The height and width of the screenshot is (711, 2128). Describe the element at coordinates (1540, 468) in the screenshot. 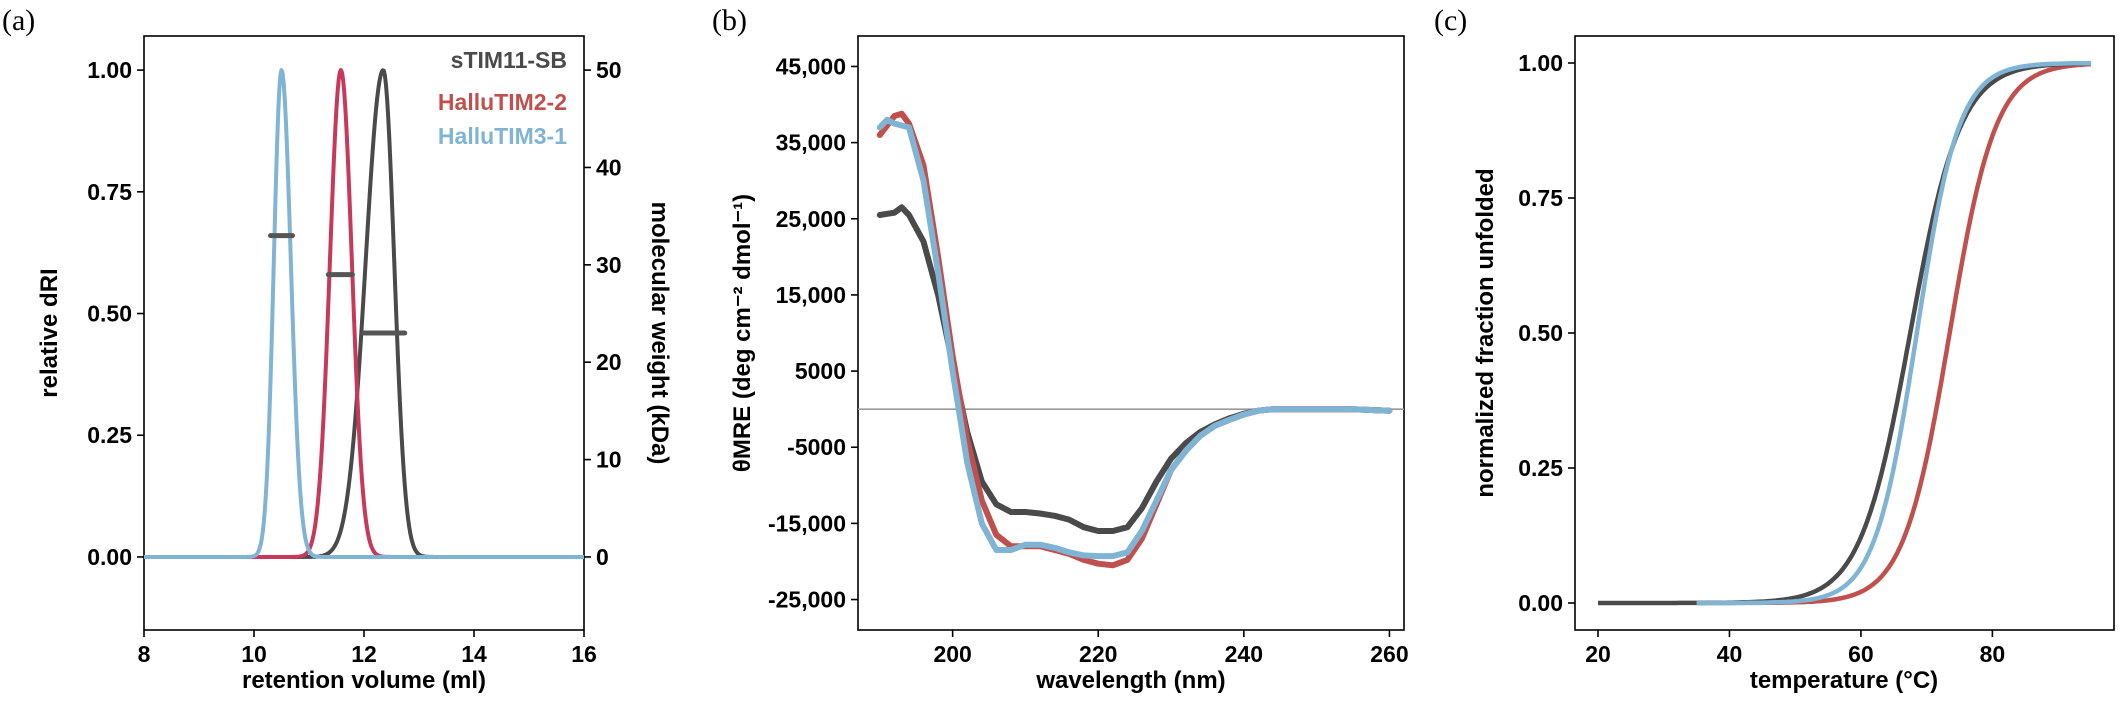

I see `c-y-tick-label: 0.25` at that location.